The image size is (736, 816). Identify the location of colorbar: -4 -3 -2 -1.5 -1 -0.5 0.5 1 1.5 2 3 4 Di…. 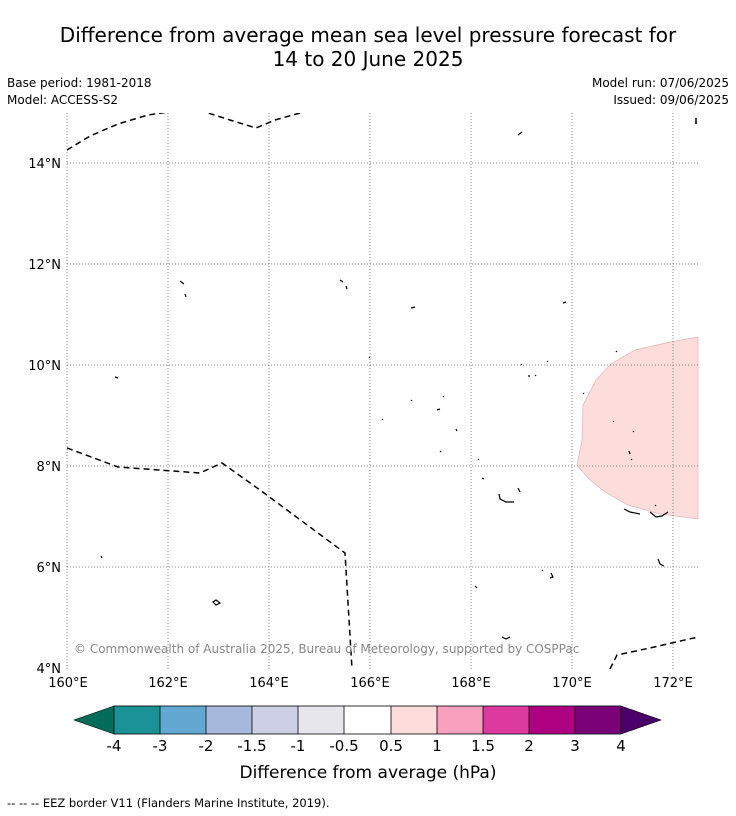
(367, 744).